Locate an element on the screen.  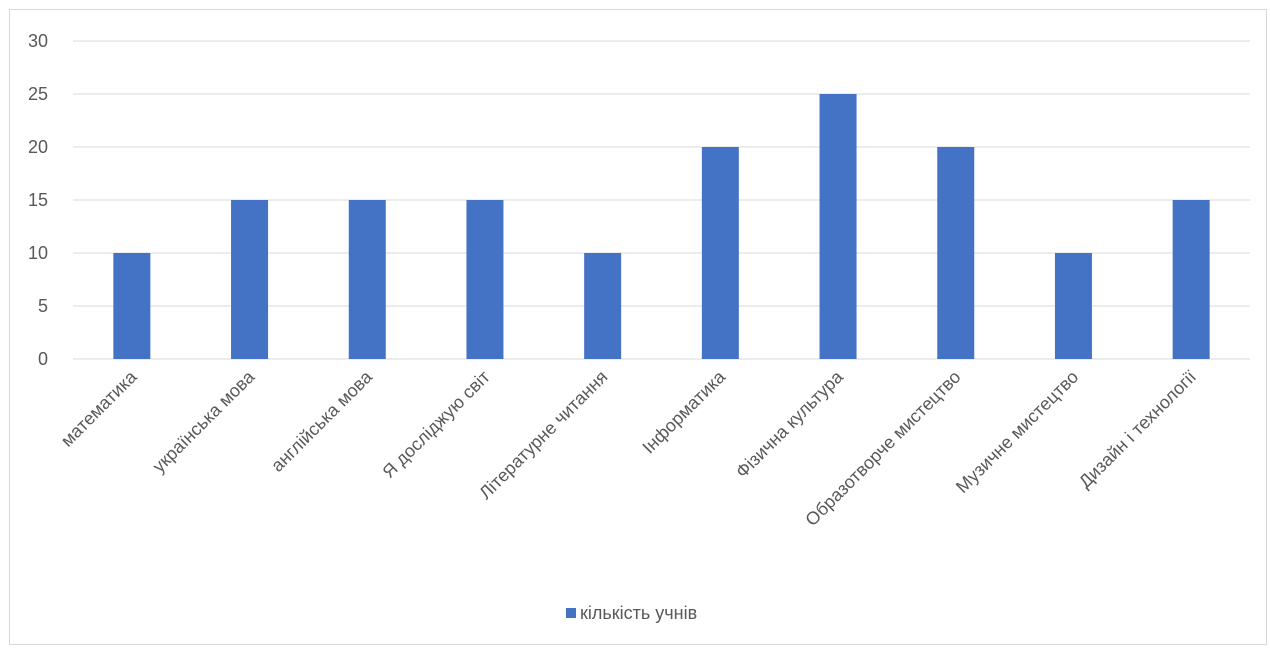
y-tick-label: 5 is located at coordinates (43, 306).